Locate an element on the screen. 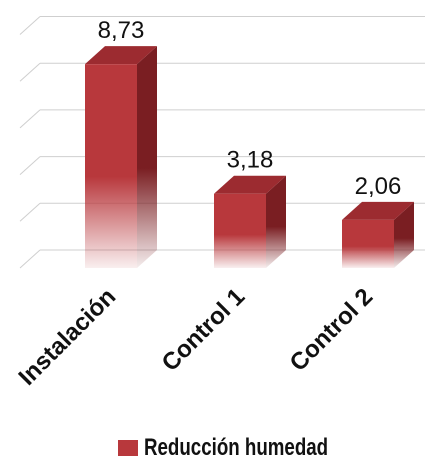 The width and height of the screenshot is (443, 468). category-label: Control 2 is located at coordinates (332, 330).